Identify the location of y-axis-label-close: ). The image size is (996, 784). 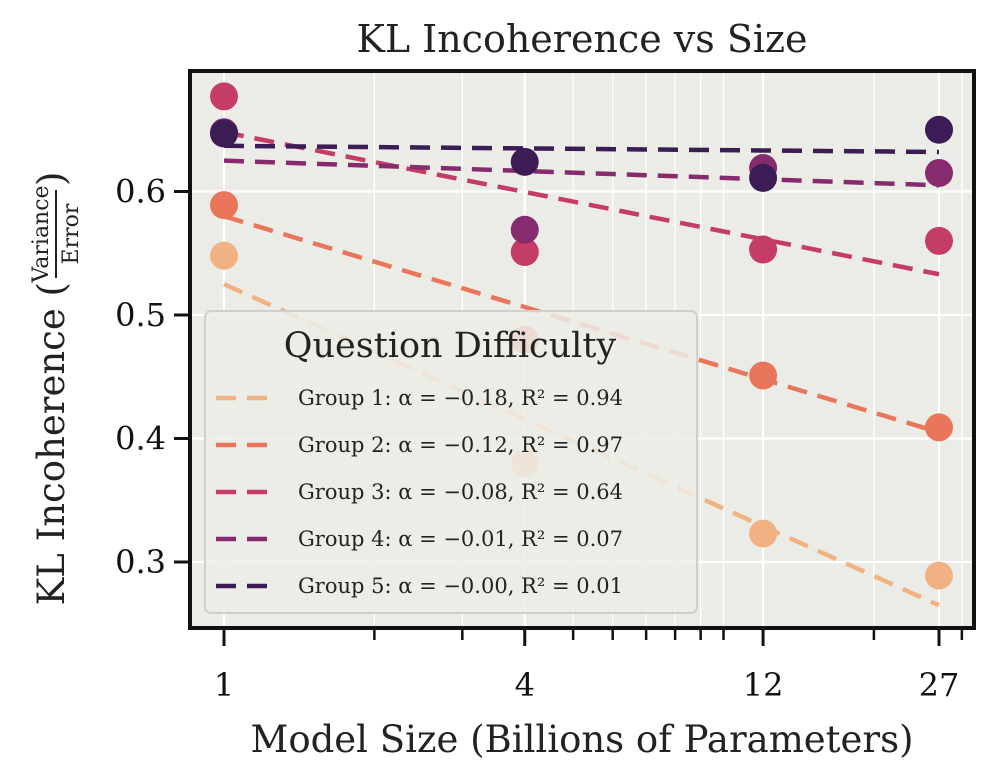
(51, 179).